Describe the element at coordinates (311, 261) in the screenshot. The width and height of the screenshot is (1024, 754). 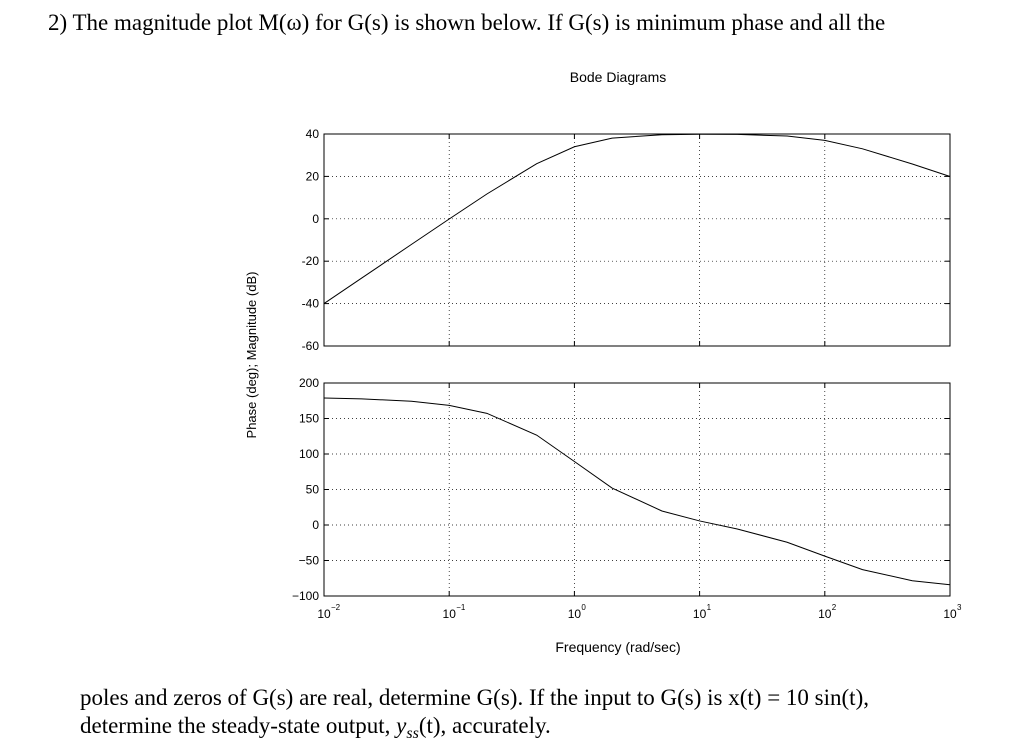
I see `y-tick-label: -20` at that location.